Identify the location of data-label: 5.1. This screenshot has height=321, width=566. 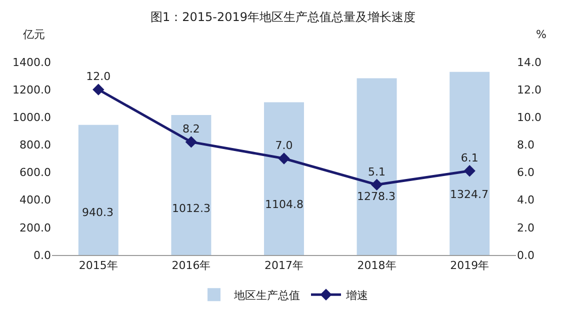
(377, 171).